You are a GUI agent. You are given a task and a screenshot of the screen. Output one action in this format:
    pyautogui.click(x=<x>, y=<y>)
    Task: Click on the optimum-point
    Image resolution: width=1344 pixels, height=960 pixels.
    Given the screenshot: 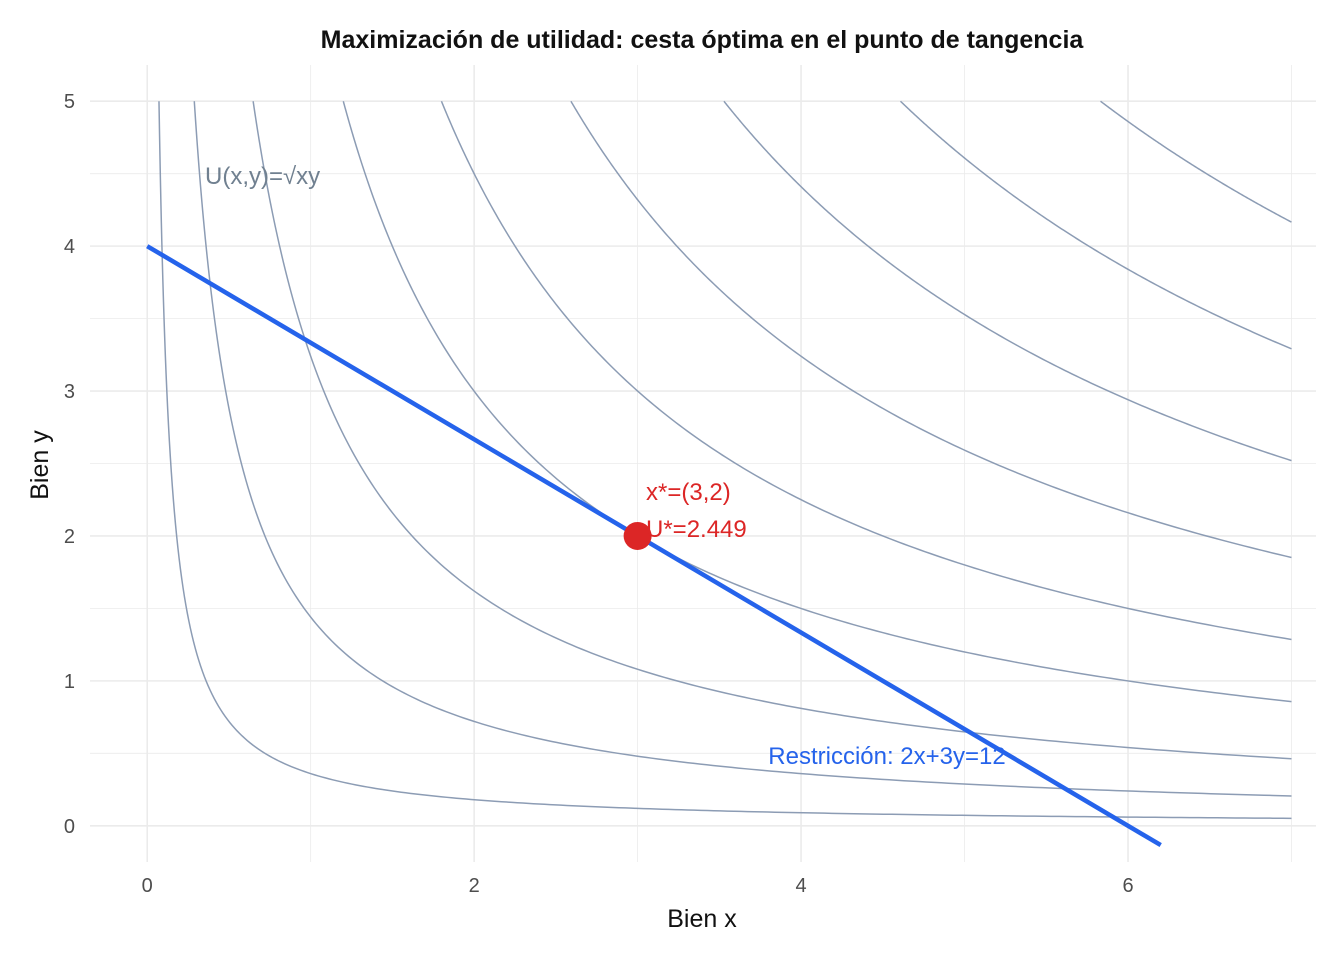 What is the action you would take?
    pyautogui.click(x=637, y=535)
    